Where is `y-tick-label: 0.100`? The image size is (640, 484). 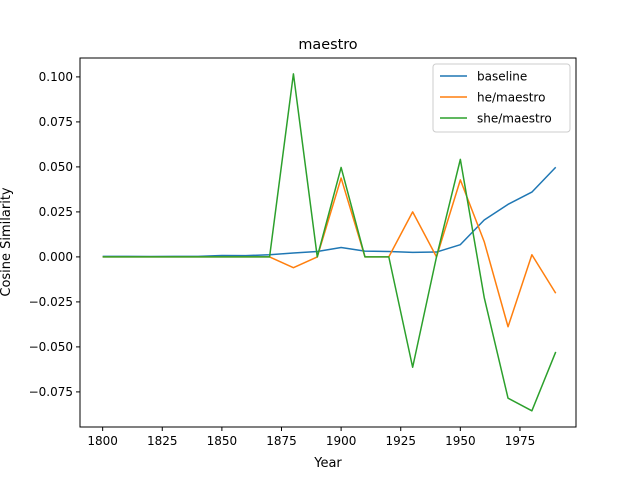
y-tick-label: 0.100 is located at coordinates (56, 77).